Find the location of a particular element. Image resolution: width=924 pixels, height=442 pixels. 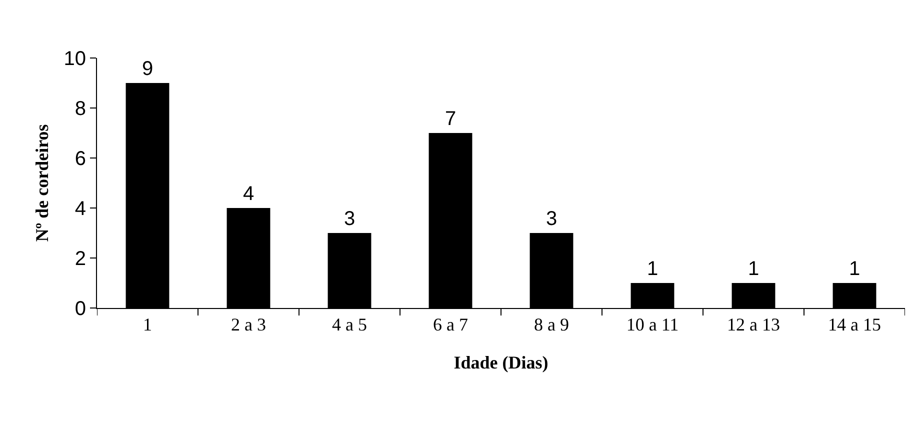

y-axis-title: Nº de cordeiros is located at coordinates (42, 183).